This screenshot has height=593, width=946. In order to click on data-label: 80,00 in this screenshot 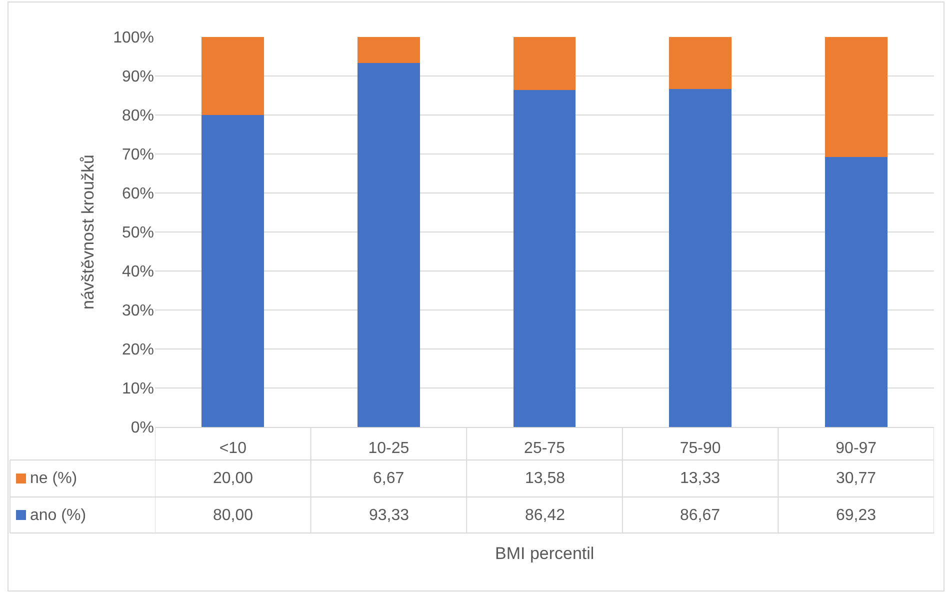, I will do `click(233, 515)`.